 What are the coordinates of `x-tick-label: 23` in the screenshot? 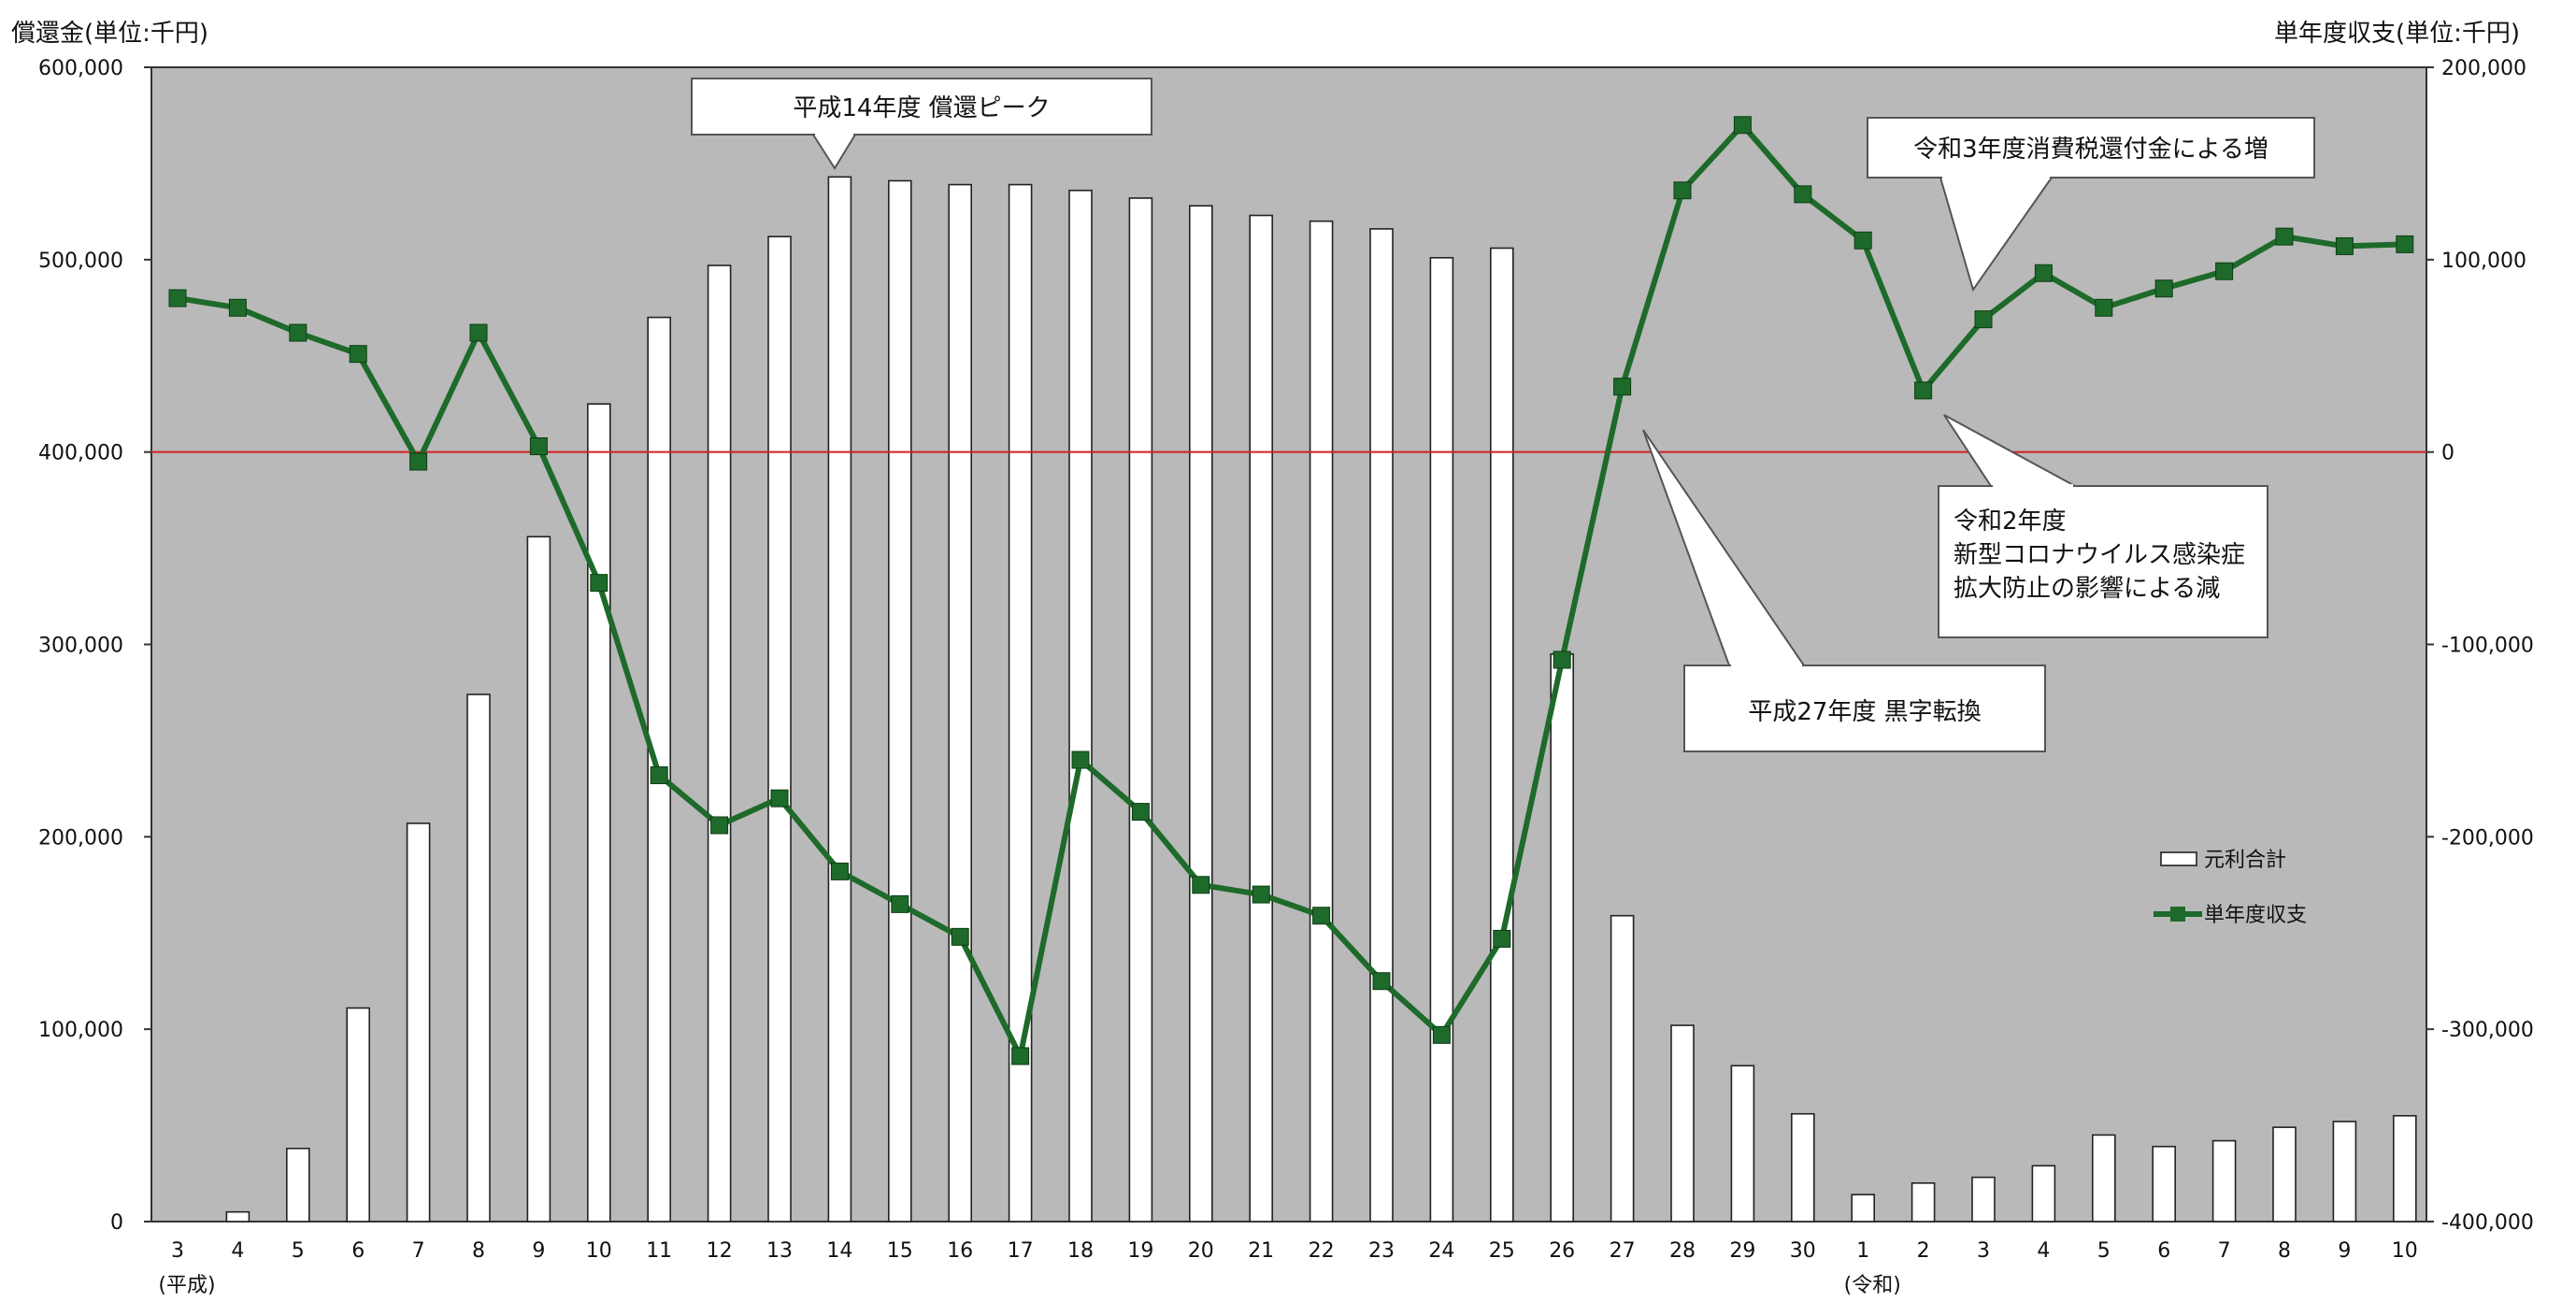 It's located at (1381, 1251).